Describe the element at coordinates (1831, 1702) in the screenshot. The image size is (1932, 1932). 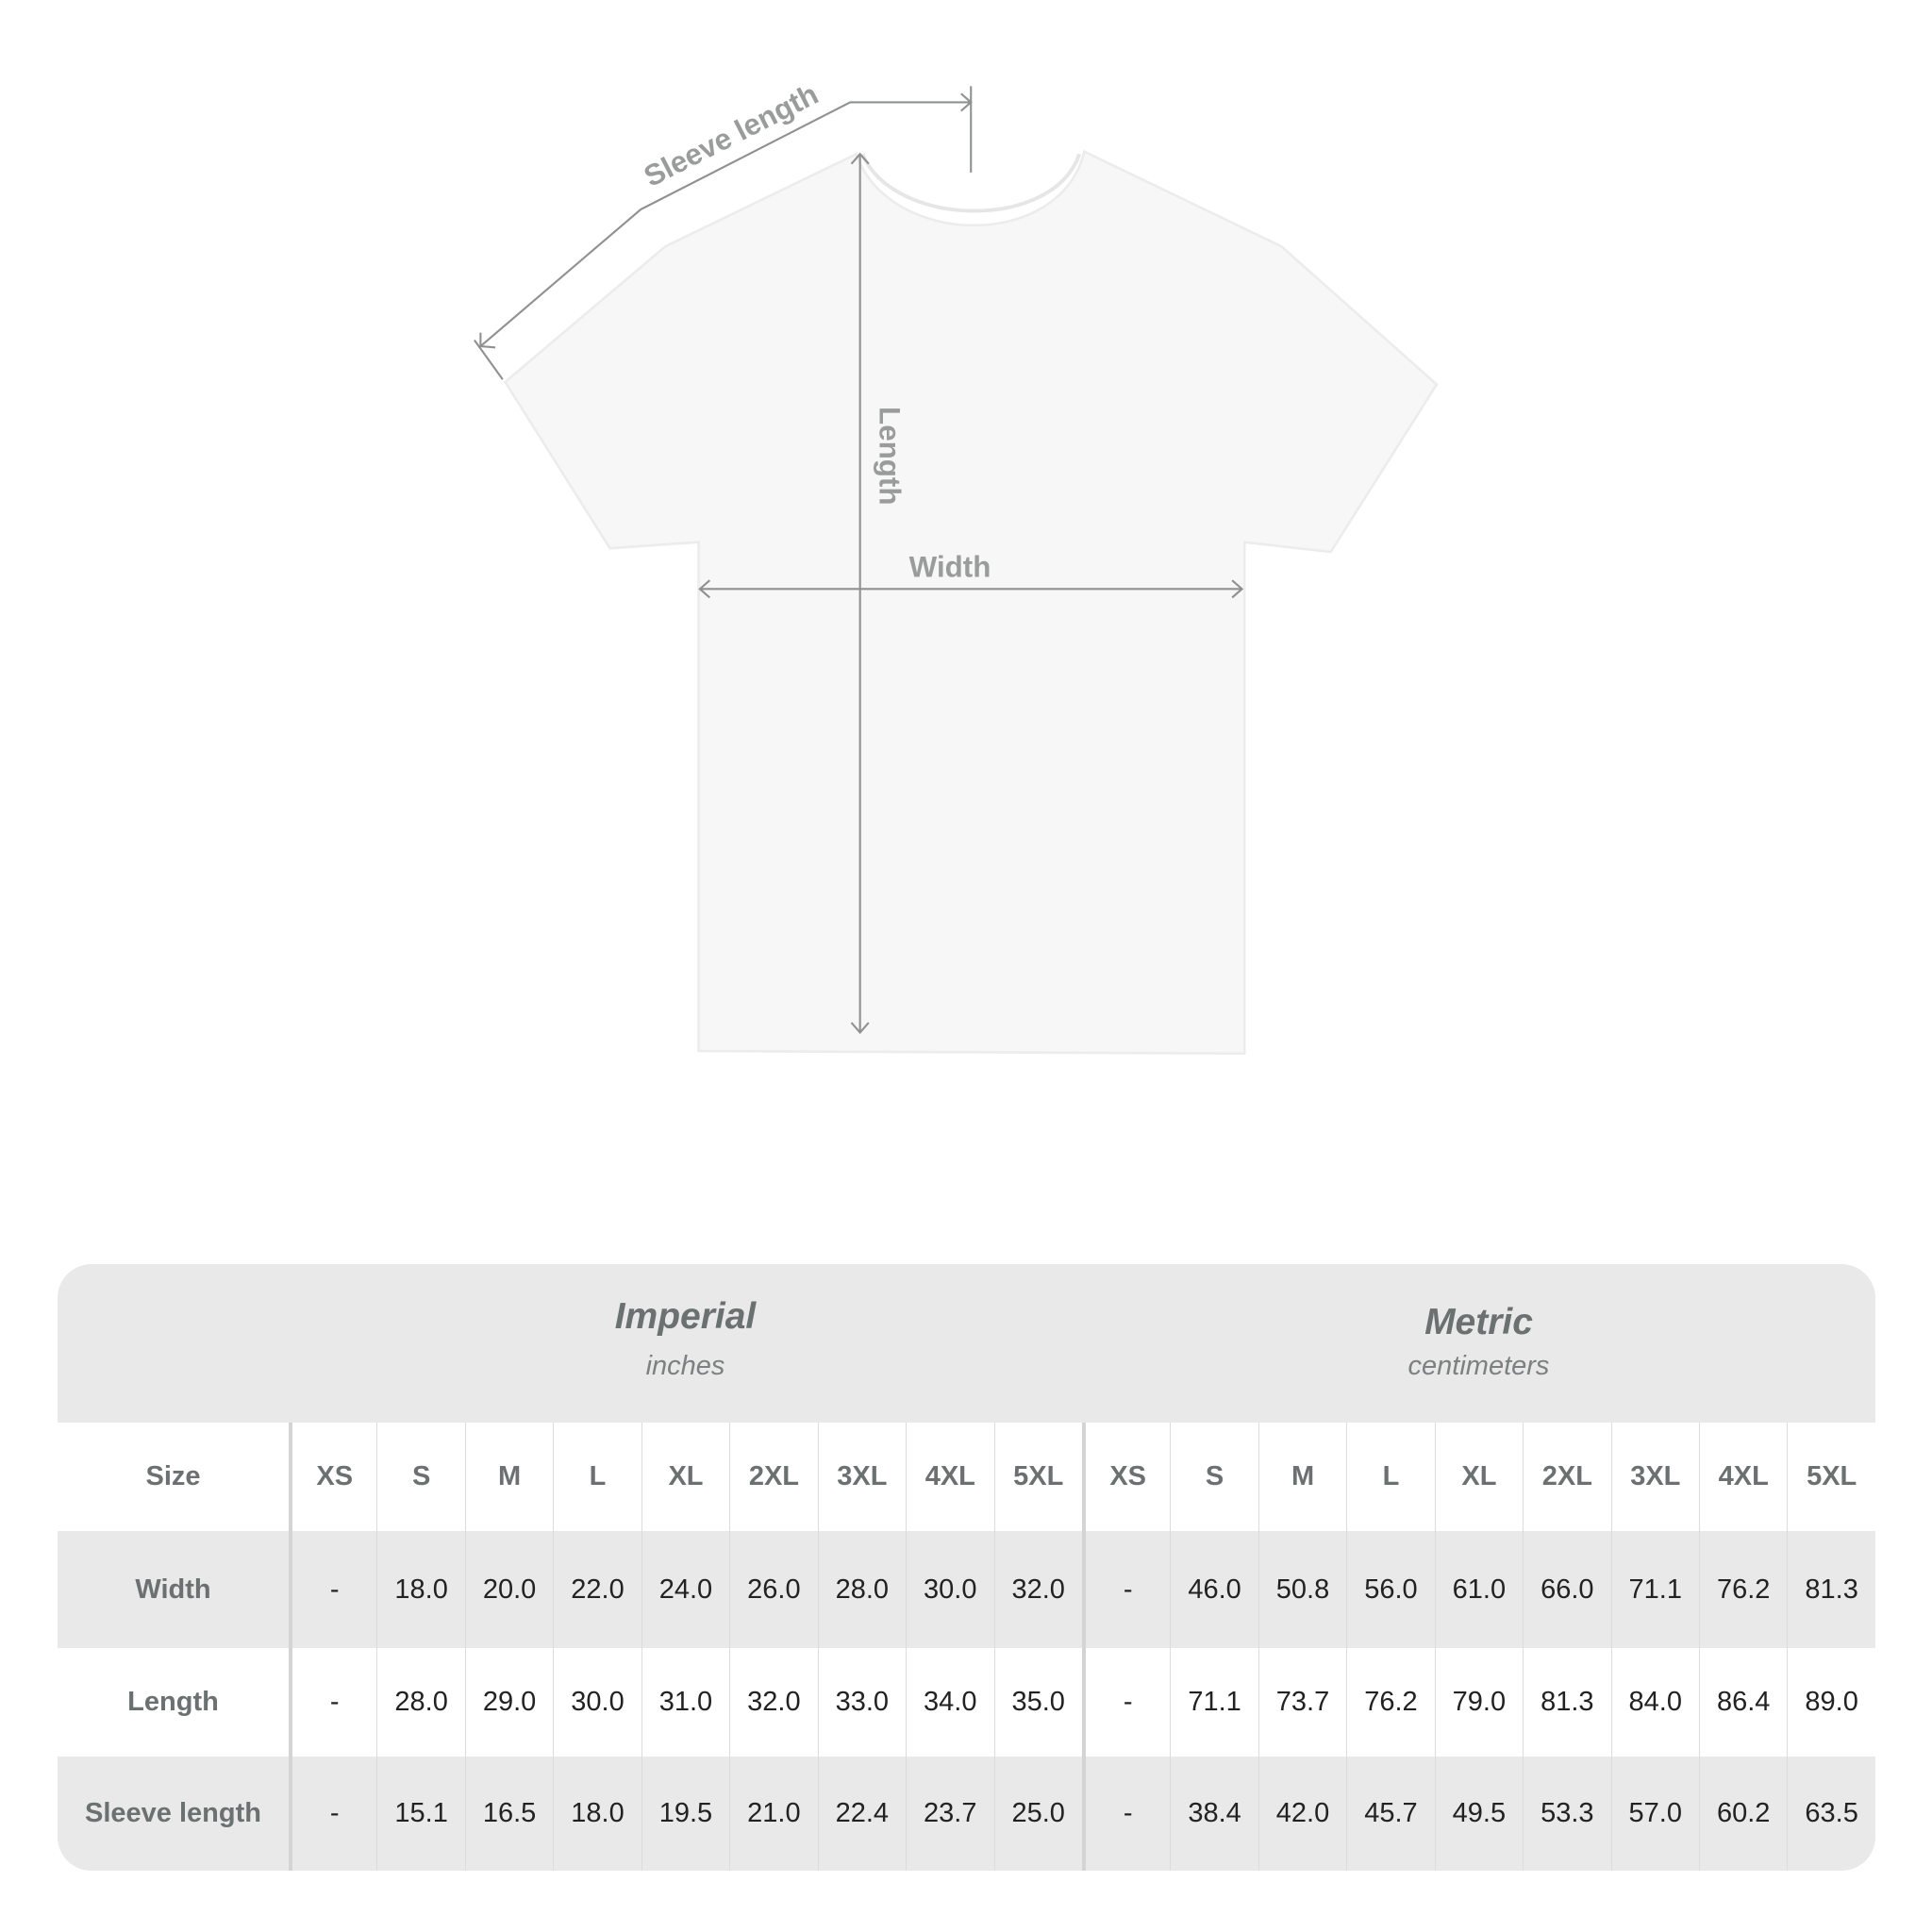
I see `metric-value-cell: 89.0` at that location.